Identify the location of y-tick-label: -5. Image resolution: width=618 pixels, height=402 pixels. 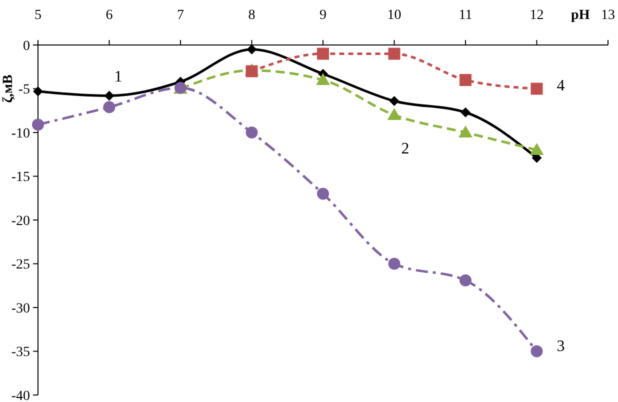
(24, 90).